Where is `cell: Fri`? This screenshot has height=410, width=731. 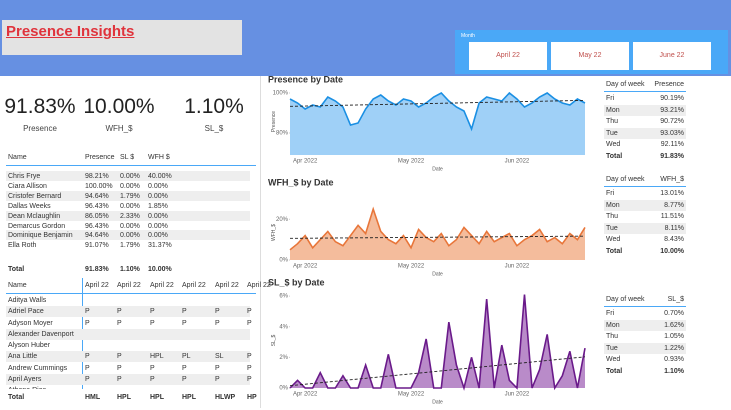
cell: Fri is located at coordinates (610, 98).